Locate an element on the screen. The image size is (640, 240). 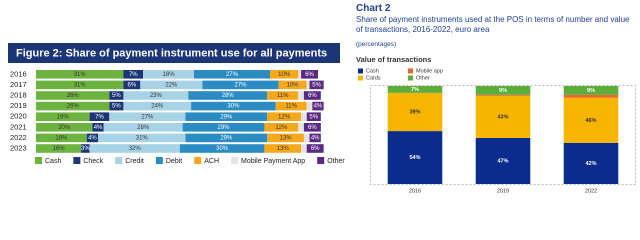
x-tick-label: 2022 is located at coordinates (591, 191).